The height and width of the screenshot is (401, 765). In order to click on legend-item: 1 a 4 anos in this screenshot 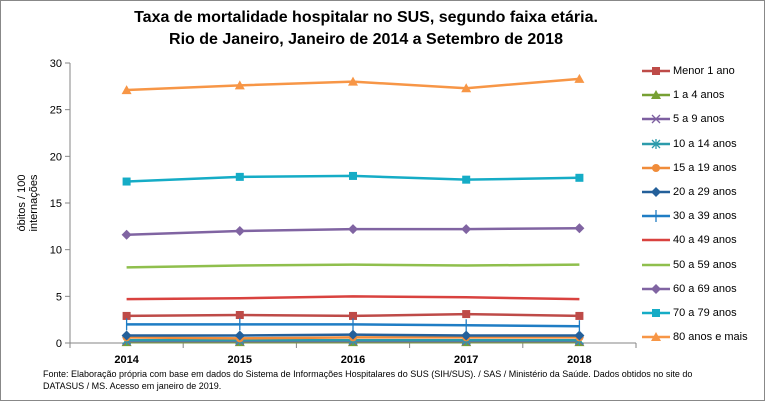, I will do `click(694, 95)`.